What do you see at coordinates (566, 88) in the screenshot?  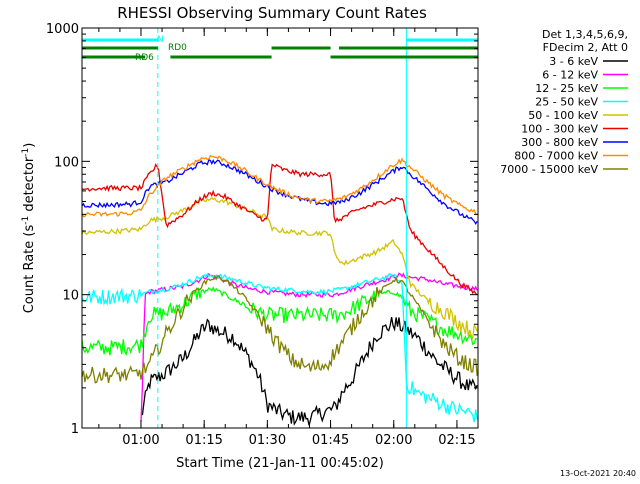 I see `legend-label-3: 12 - 25 keV` at bounding box center [566, 88].